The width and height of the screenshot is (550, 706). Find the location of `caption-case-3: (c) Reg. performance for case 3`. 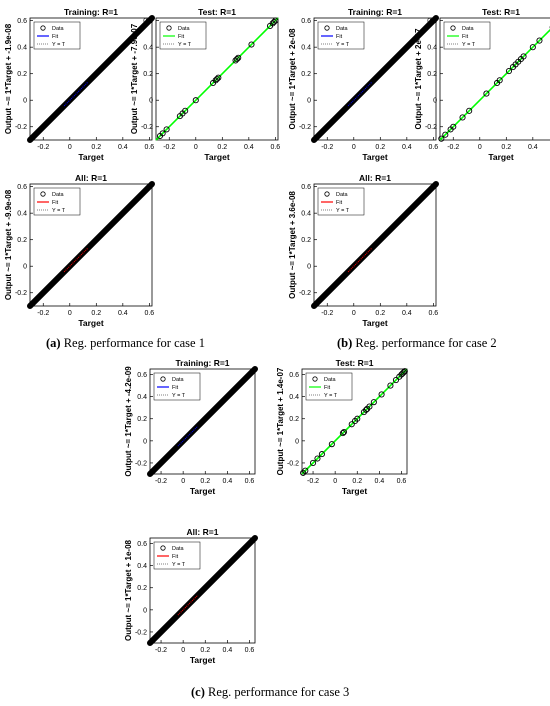

caption-case-3: (c) Reg. performance for case 3 is located at coordinates (270, 692).